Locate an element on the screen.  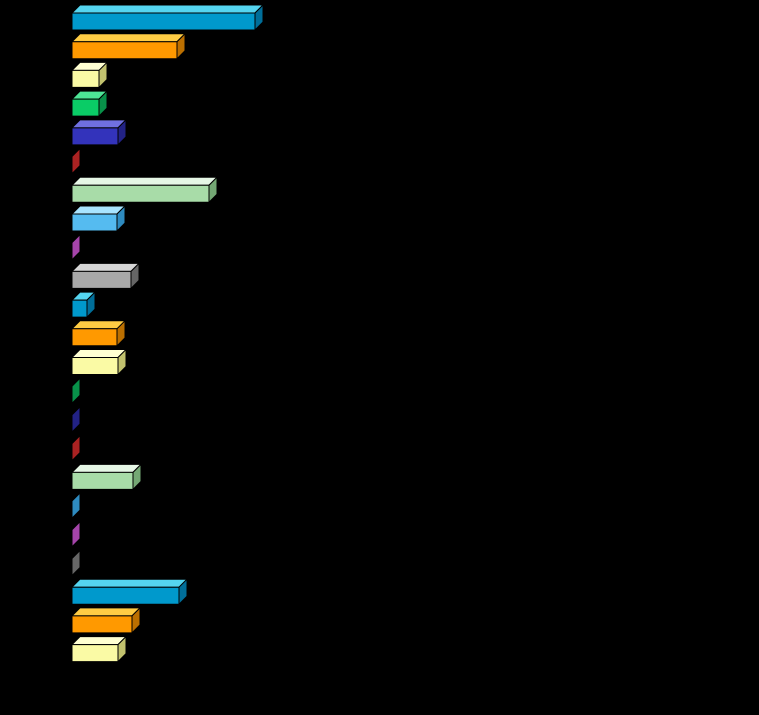
bar-12-front-face is located at coordinates (94, 337).